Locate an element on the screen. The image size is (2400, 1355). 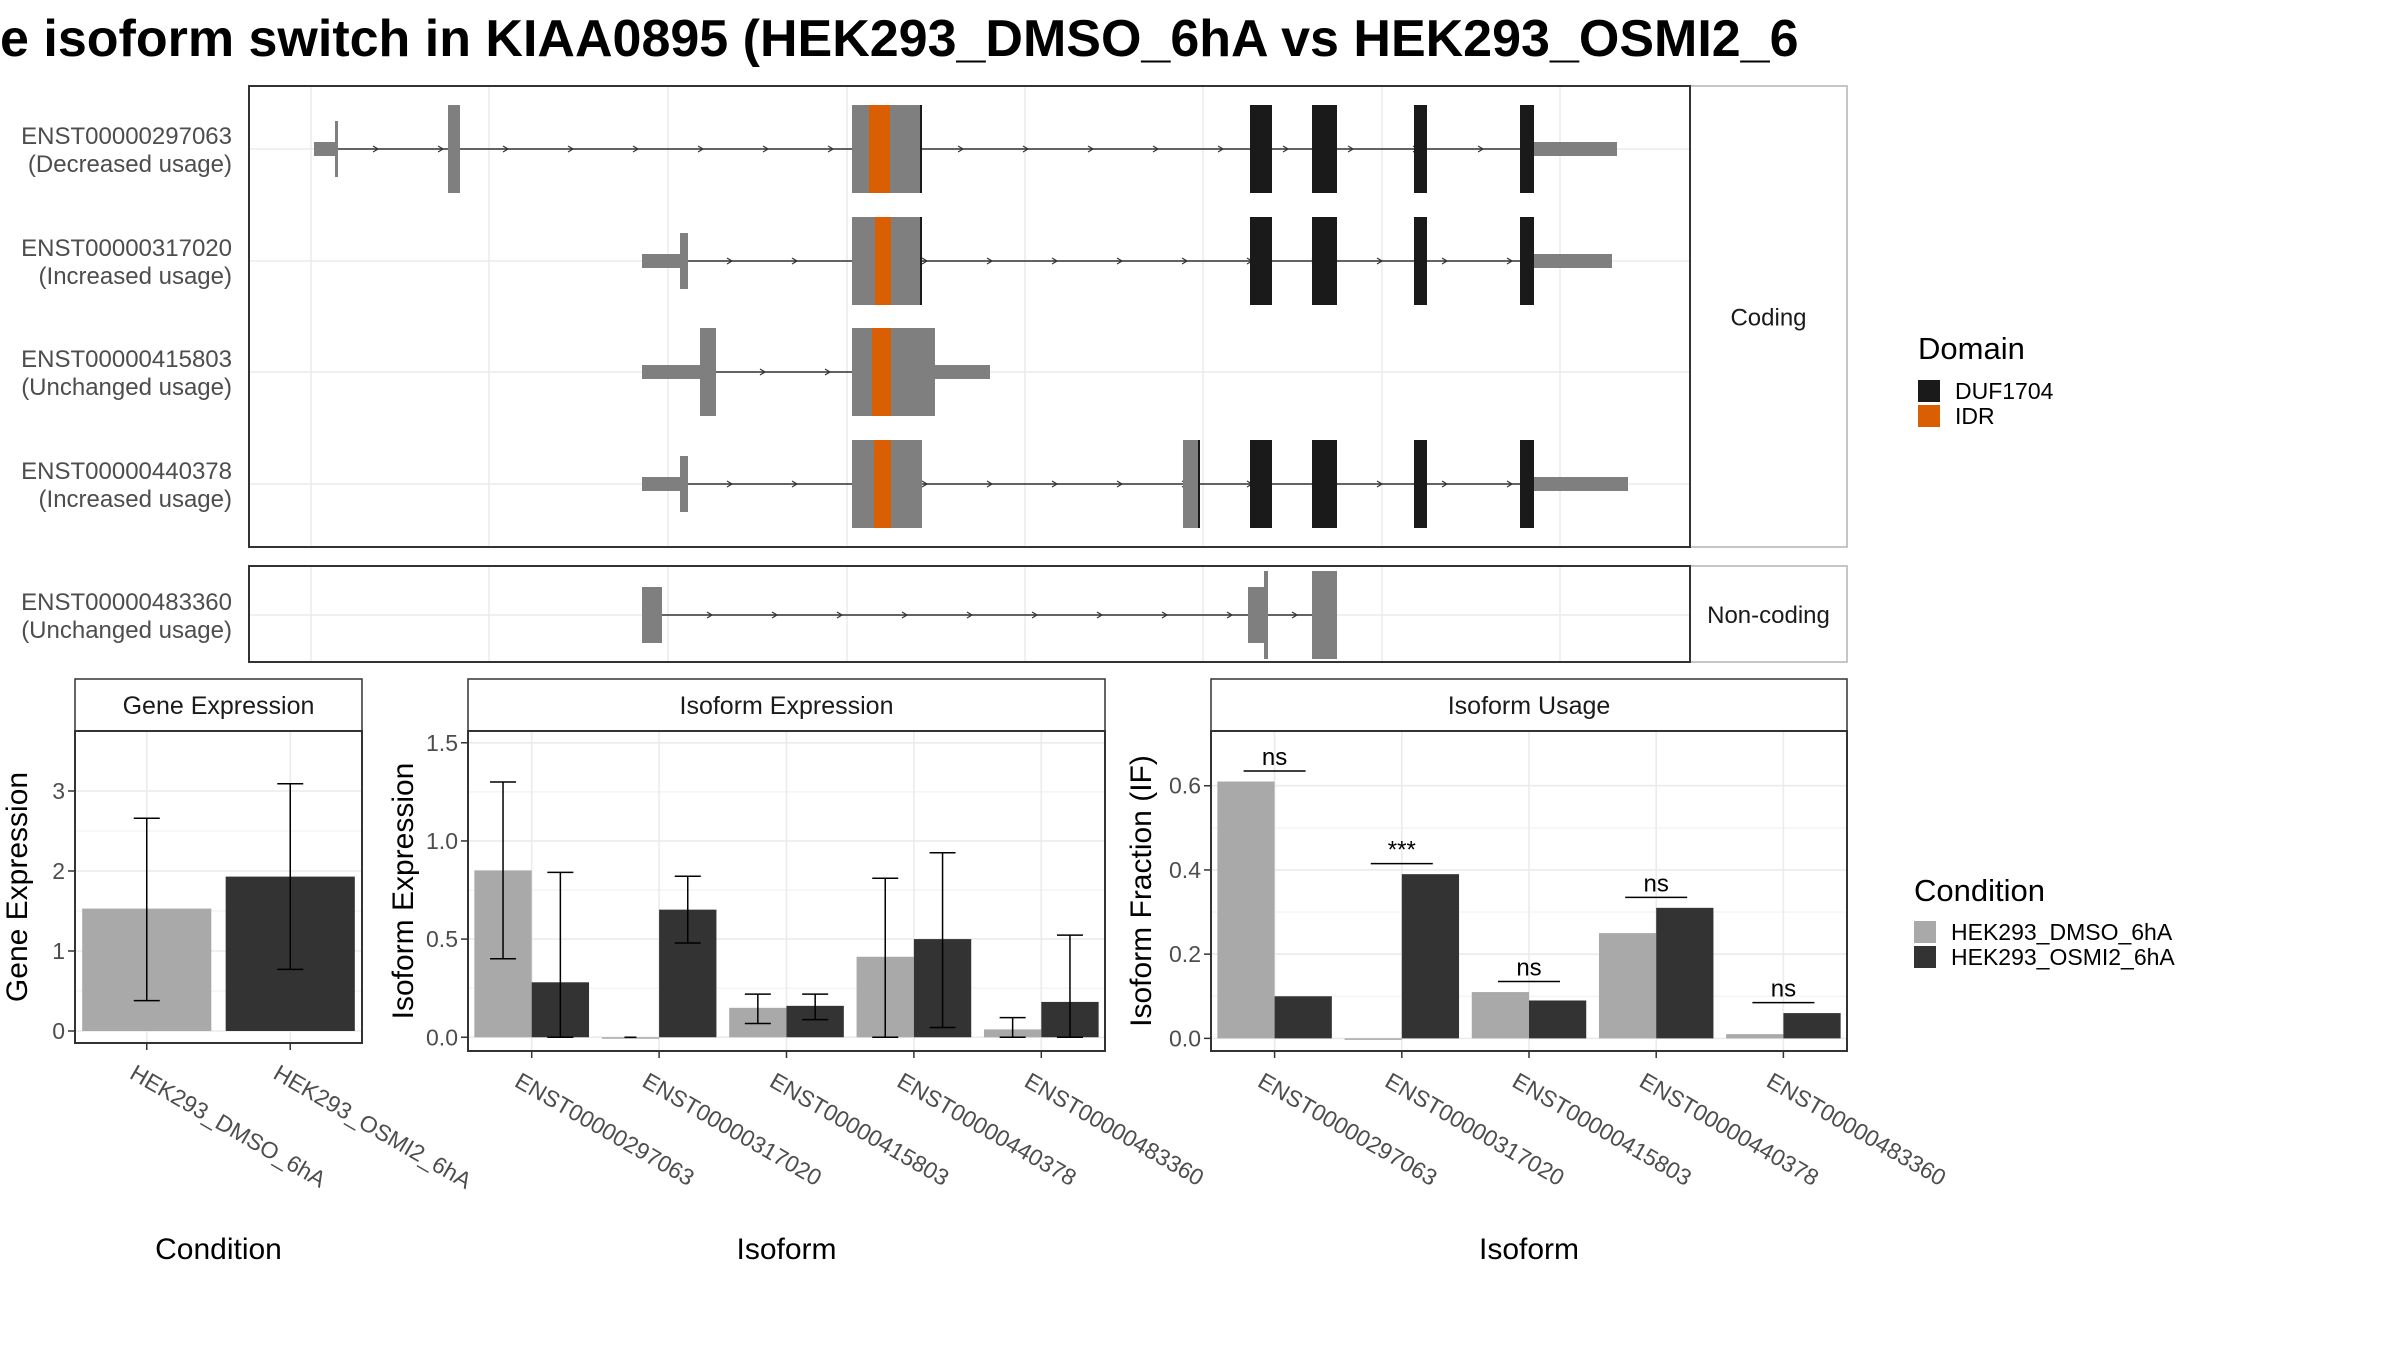
transcript-label-id: ENST00000297063 is located at coordinates (126, 136).